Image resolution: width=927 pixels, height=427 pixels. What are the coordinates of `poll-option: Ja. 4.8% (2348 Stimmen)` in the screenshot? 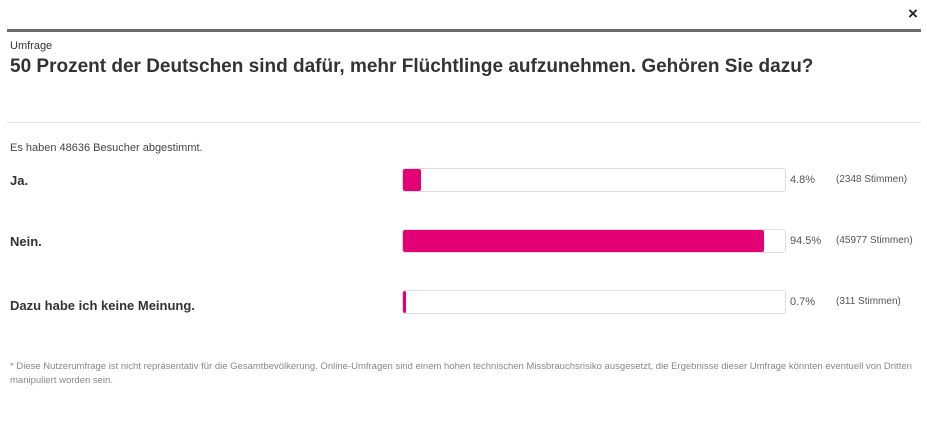 It's located at (463, 180).